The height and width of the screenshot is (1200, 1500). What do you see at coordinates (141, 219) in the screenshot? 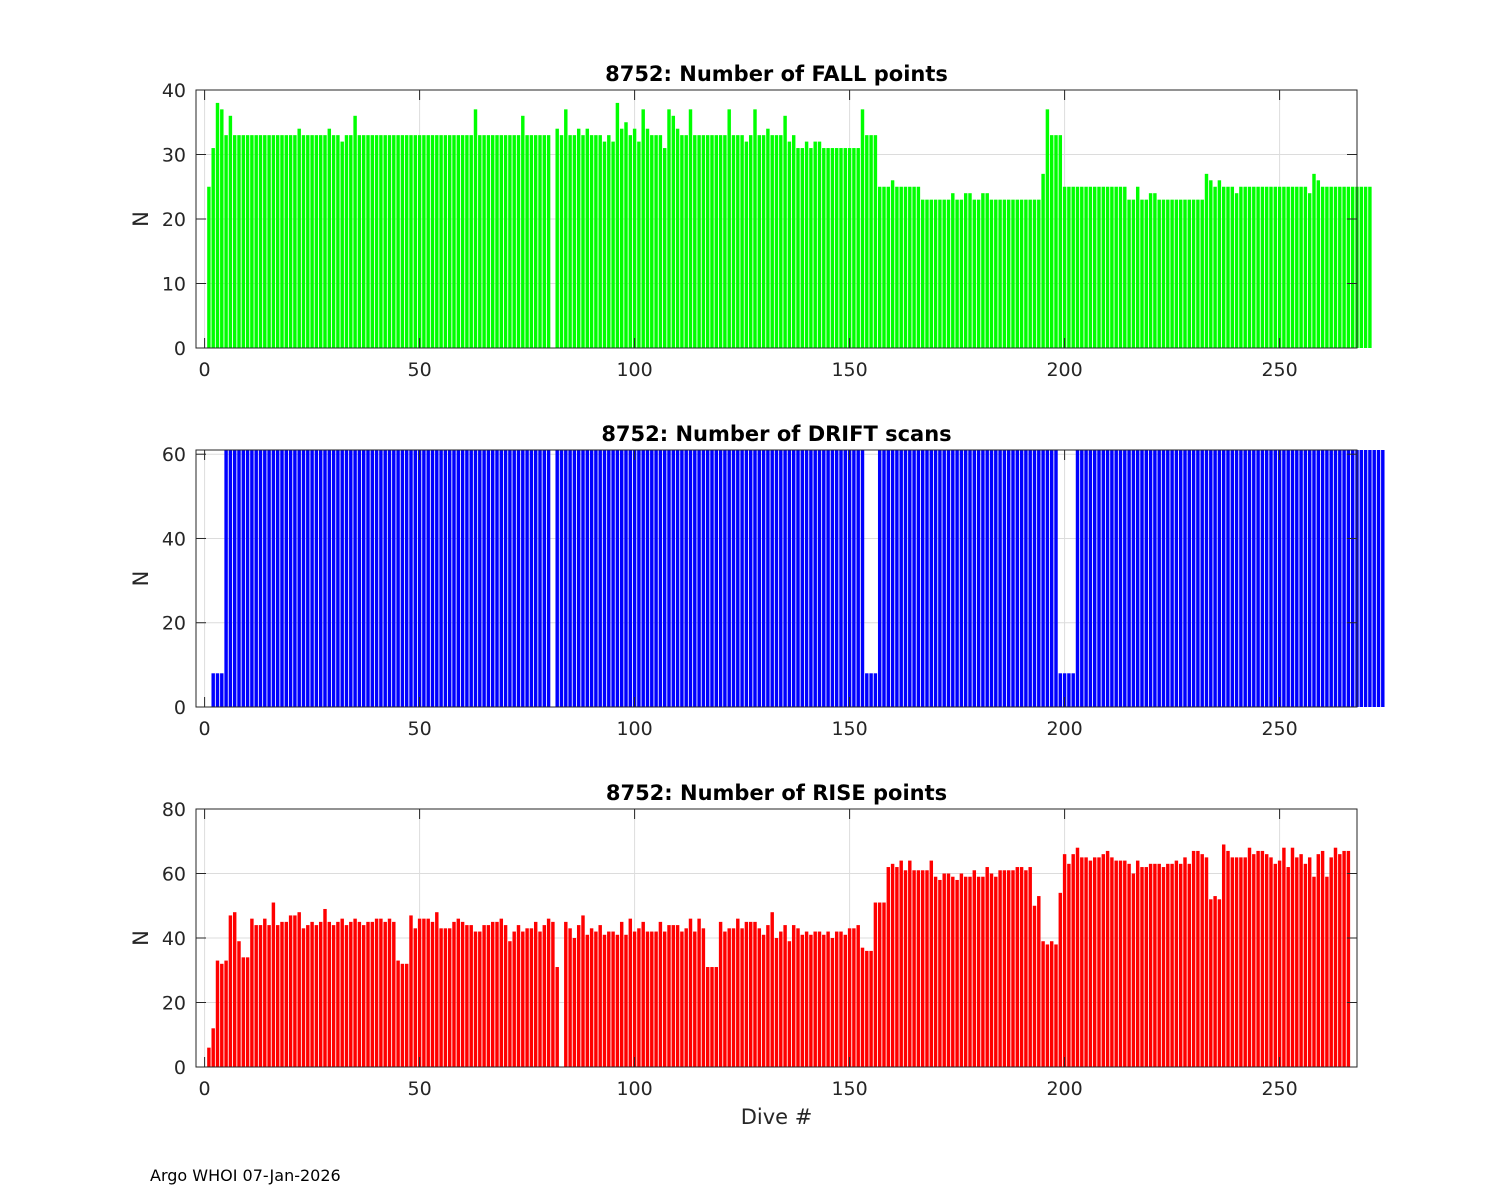
I see `fall-y-axis-label: N` at bounding box center [141, 219].